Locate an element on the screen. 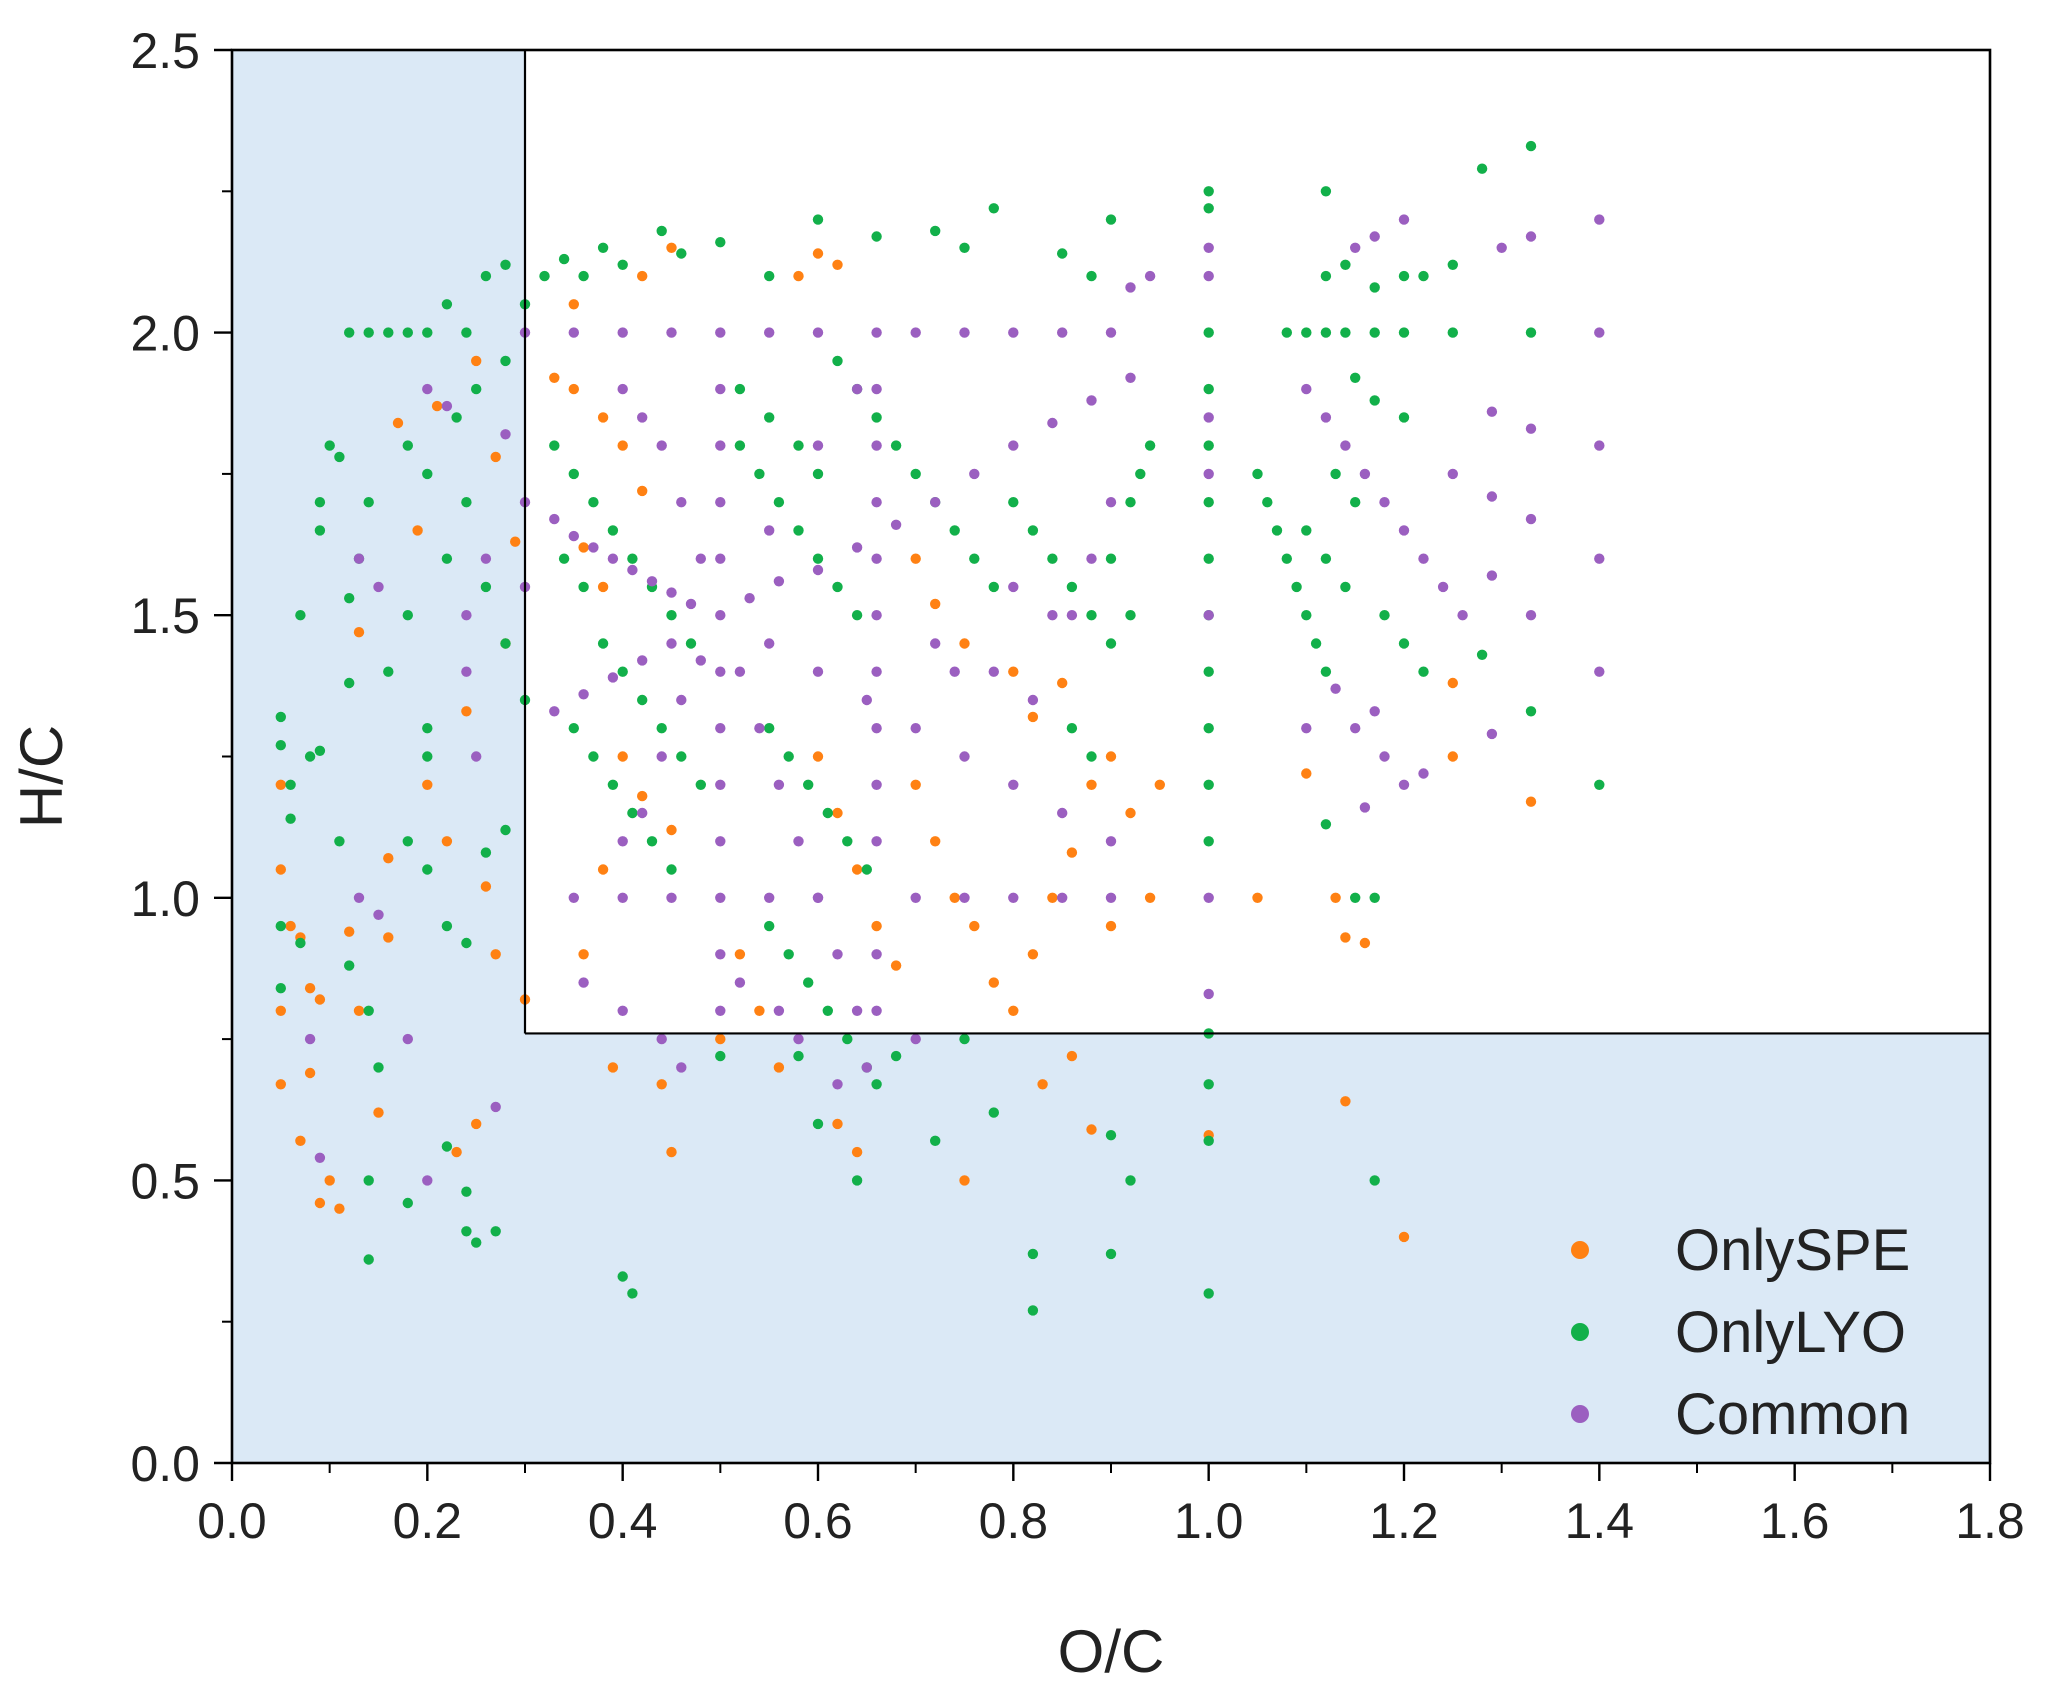 The height and width of the screenshot is (1694, 2048). x-tick-label: 1.8 is located at coordinates (1990, 1521).